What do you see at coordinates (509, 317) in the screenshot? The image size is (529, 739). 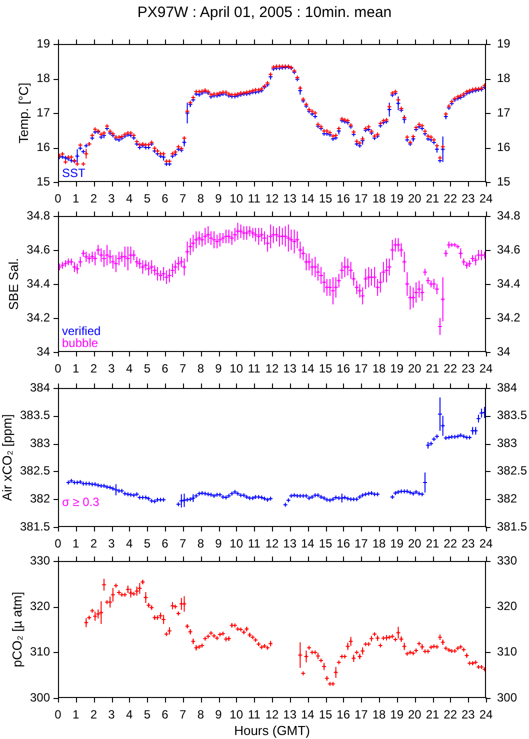 I see `y2-tick-label: 34.2` at bounding box center [509, 317].